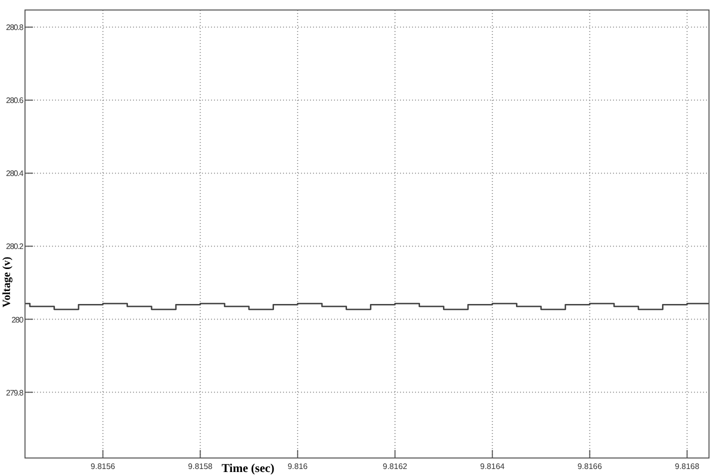 This screenshot has height=476, width=711. I want to click on y-tick-label: 279.8, so click(15, 393).